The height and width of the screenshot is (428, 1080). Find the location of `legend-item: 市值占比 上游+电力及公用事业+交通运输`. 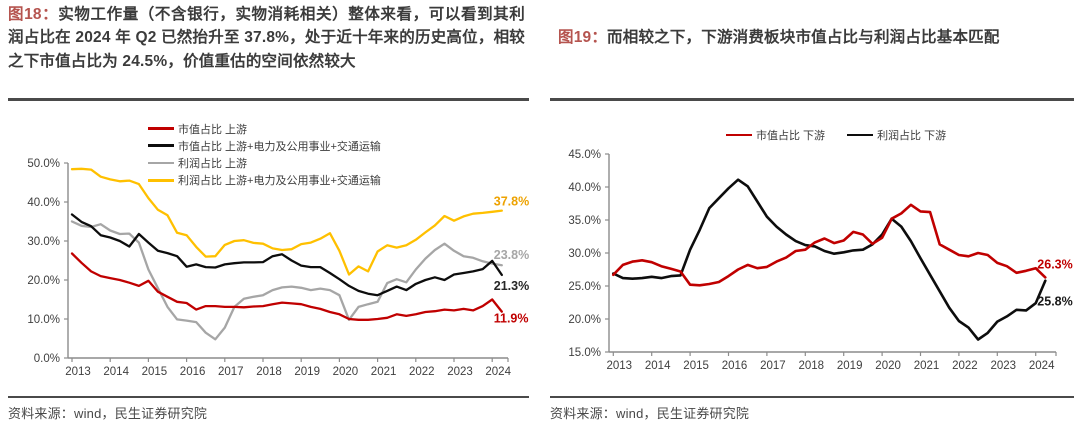

legend-item: 市值占比 上游+电力及公用事业+交通运输 is located at coordinates (264, 145).